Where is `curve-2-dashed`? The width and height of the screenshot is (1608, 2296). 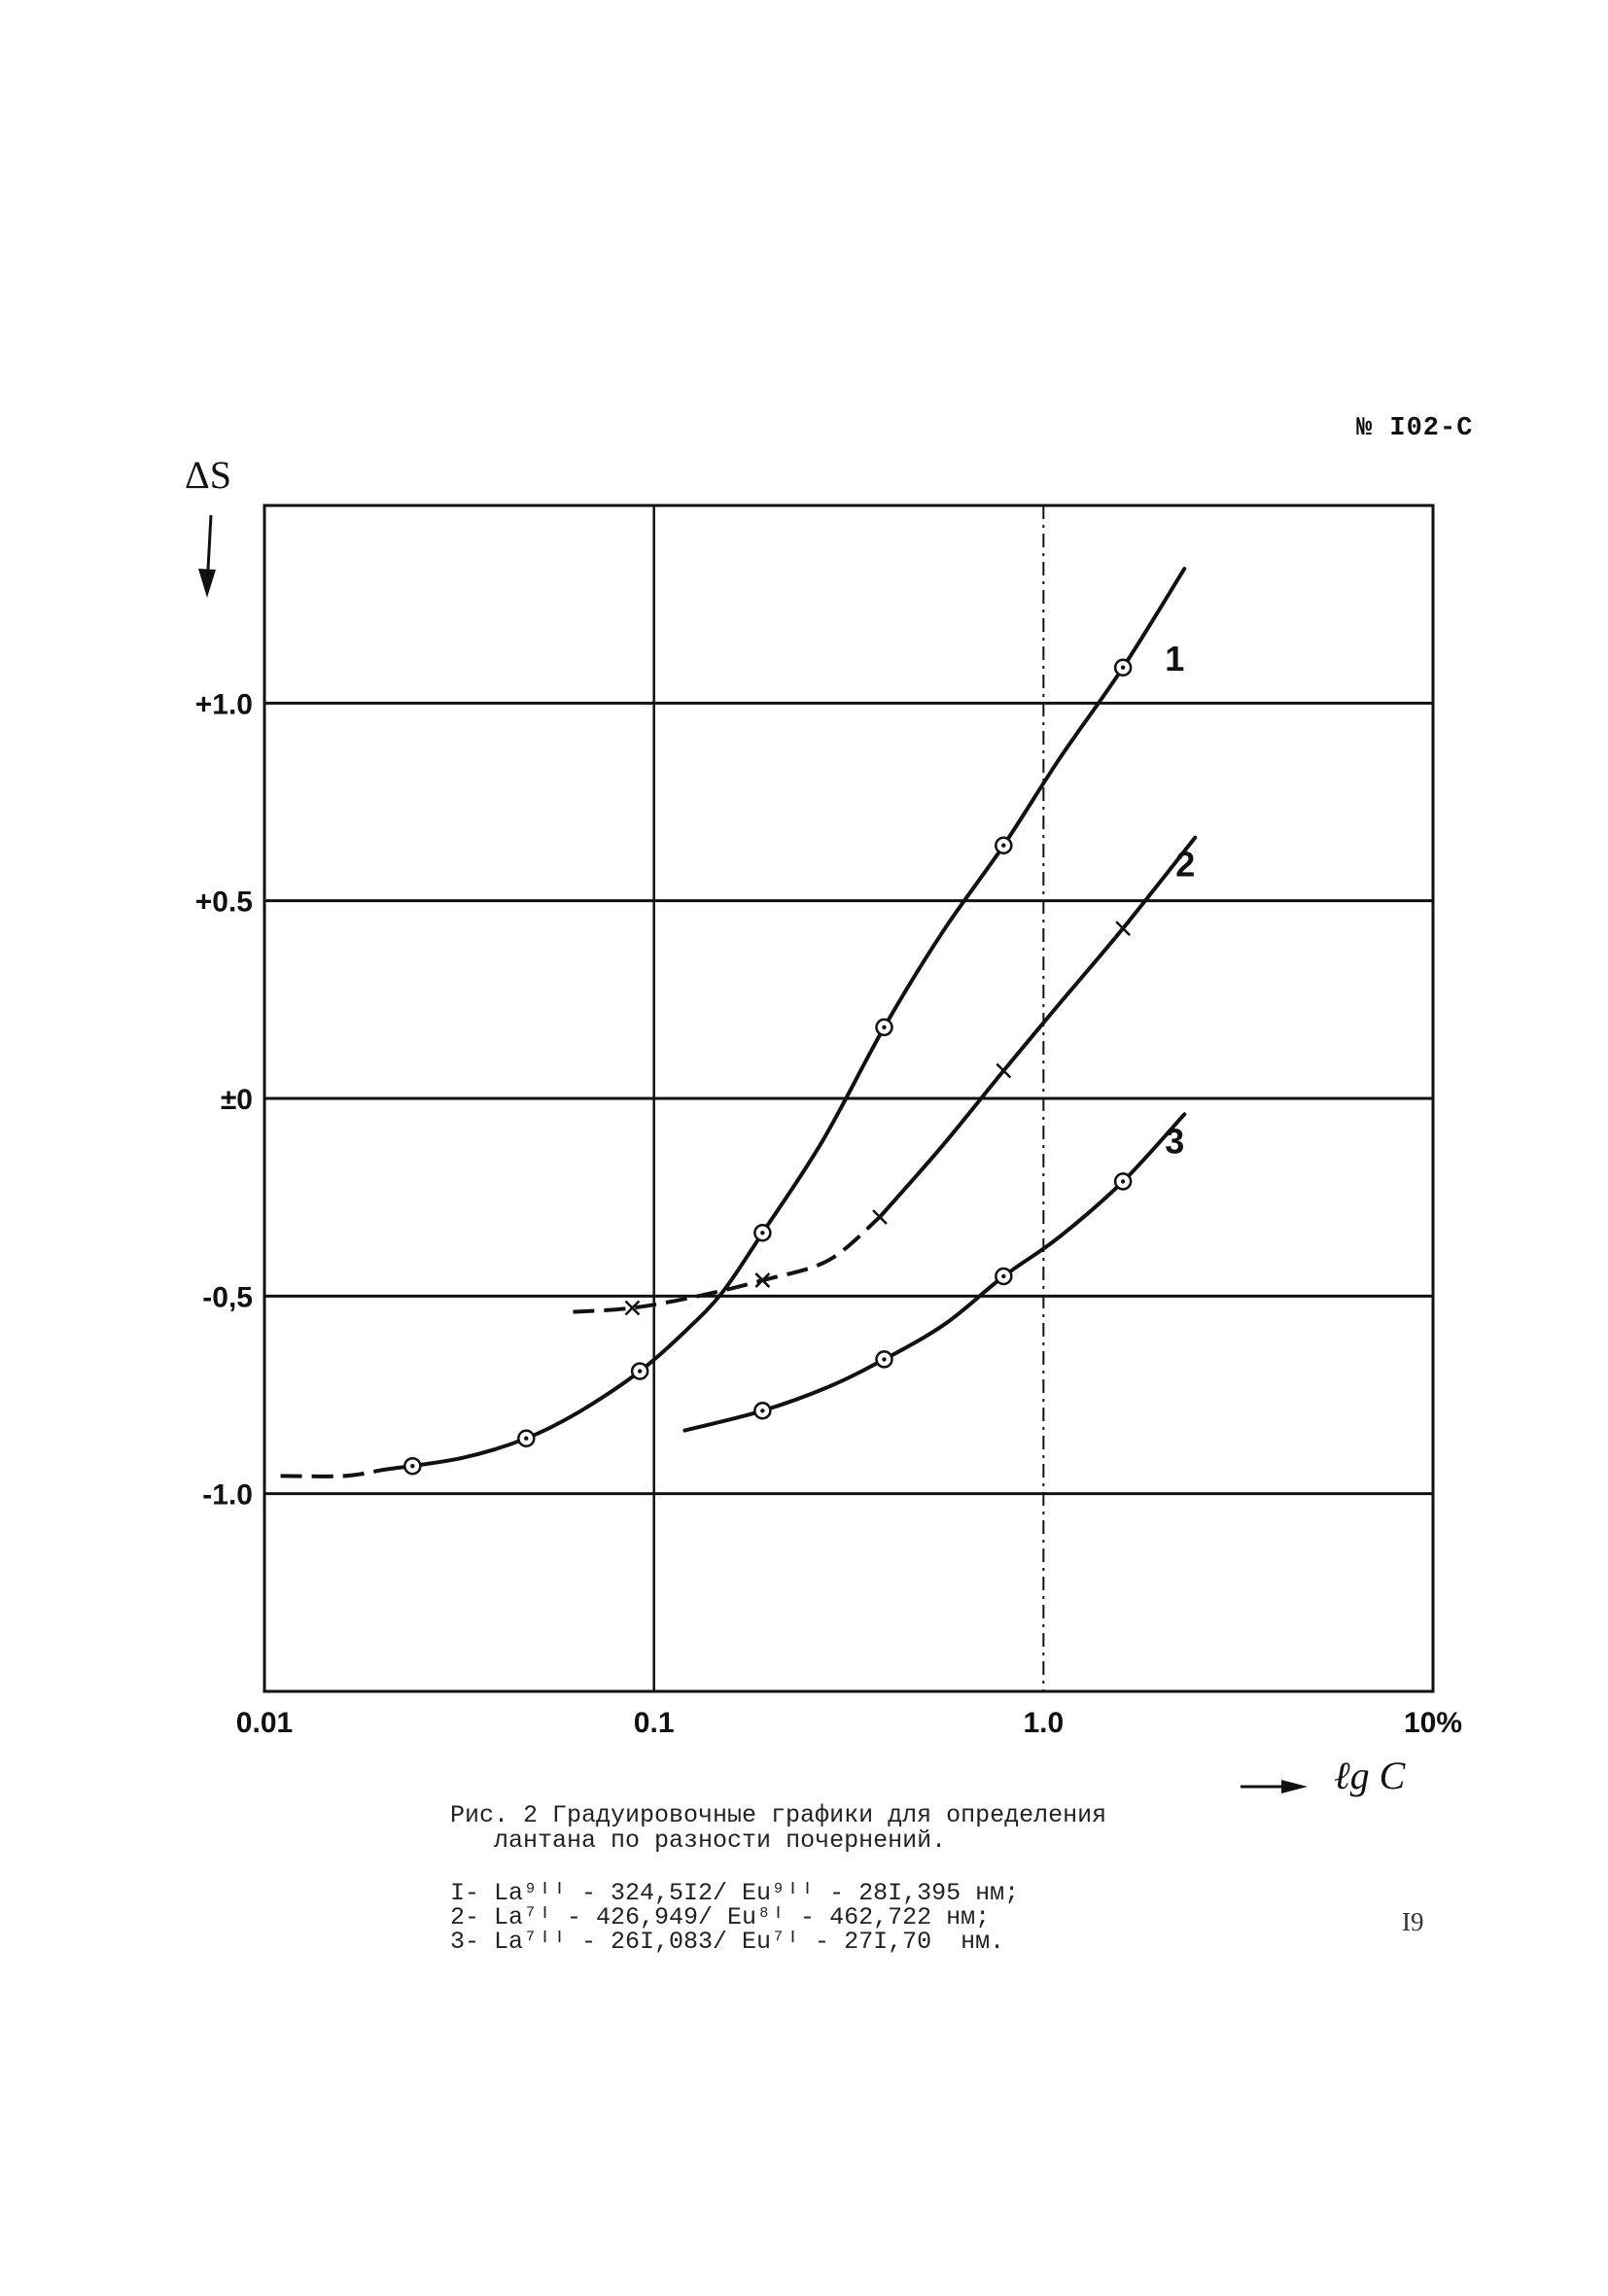
curve-2-dashed is located at coordinates (727, 1264).